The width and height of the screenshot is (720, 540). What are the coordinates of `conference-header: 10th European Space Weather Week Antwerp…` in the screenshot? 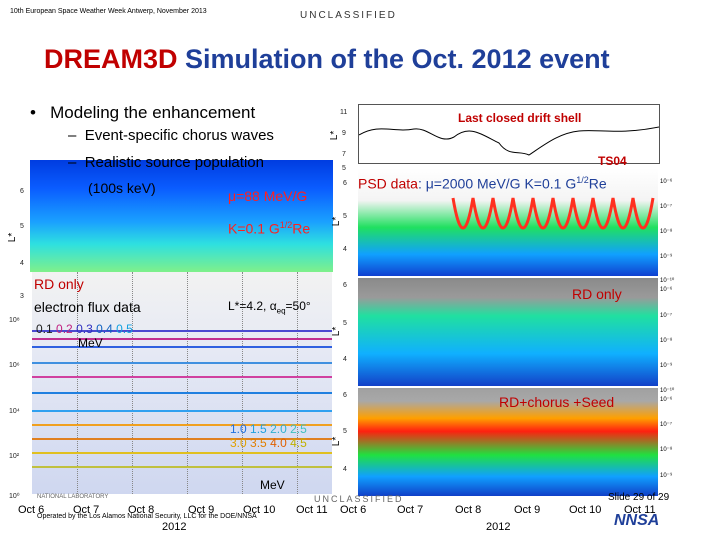 It's located at (108, 11).